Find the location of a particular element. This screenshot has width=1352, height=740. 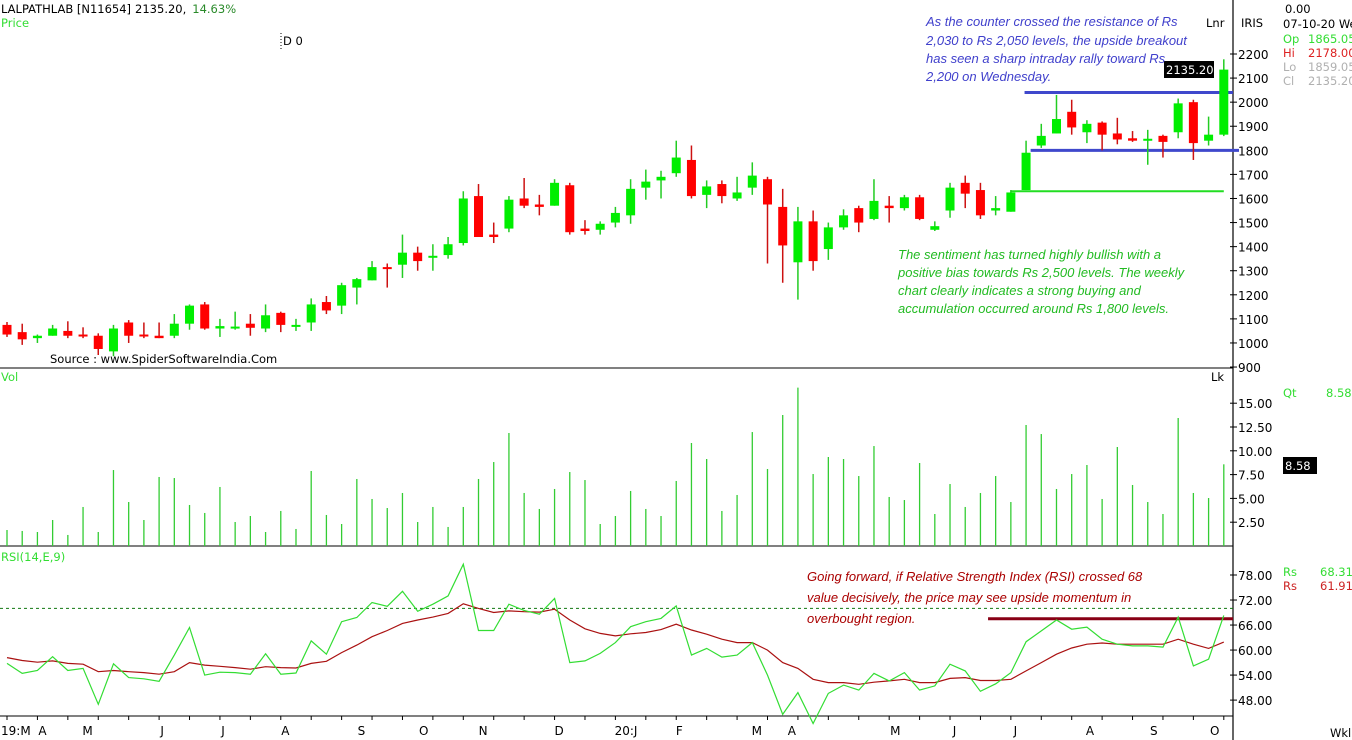

price-tick-label: 900 is located at coordinates (1249, 368).